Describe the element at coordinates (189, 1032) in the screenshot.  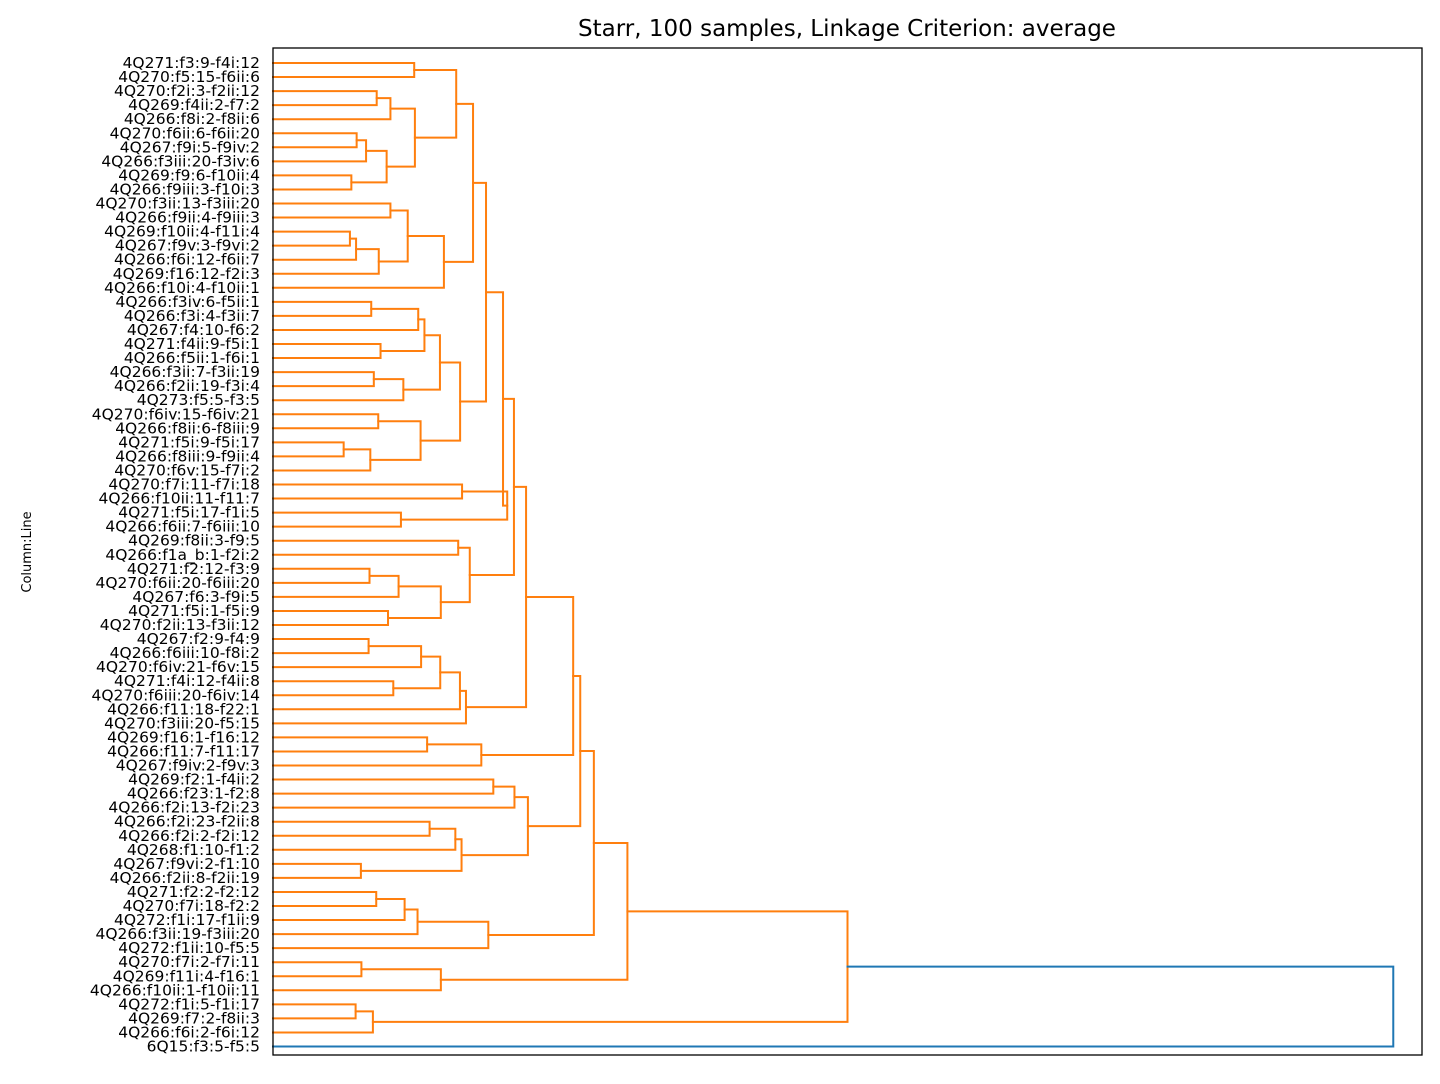
I see `leaf-label: 4Q266:f6i:2-f6i:12` at that location.